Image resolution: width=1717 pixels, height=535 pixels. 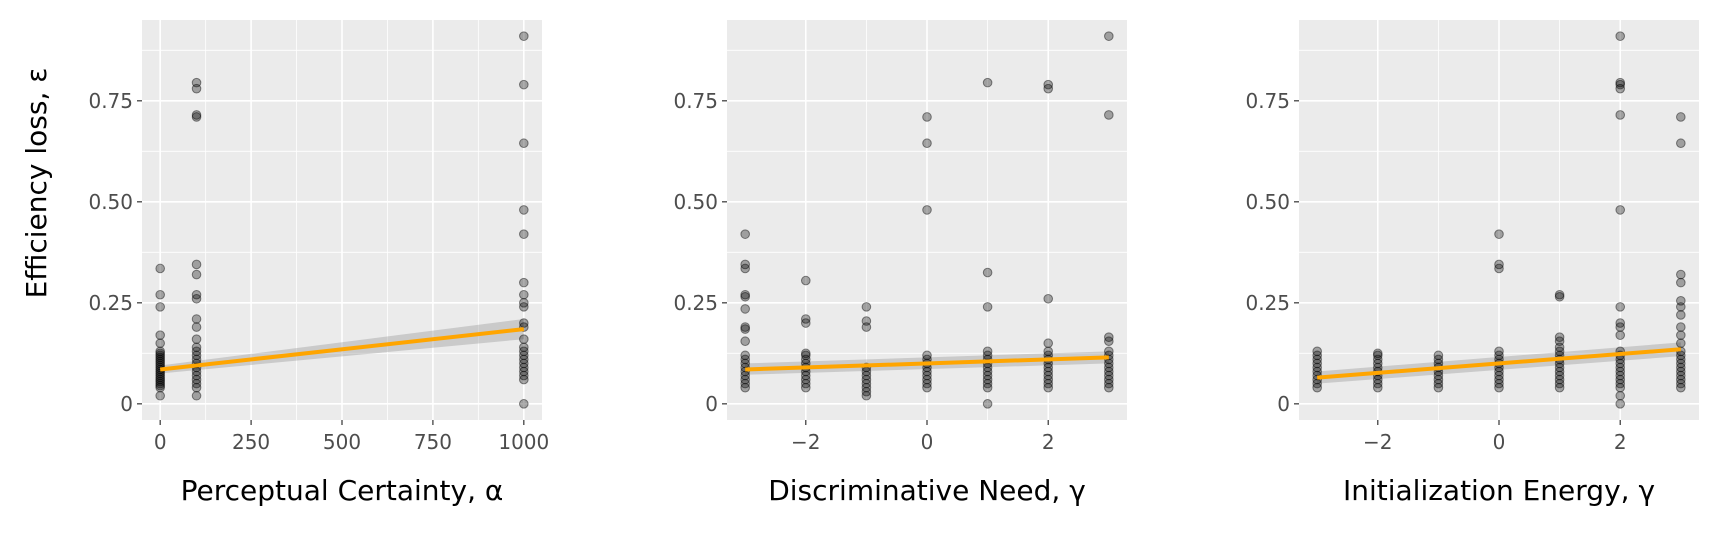 I want to click on y-tick-label: 0.50, so click(x=110, y=202).